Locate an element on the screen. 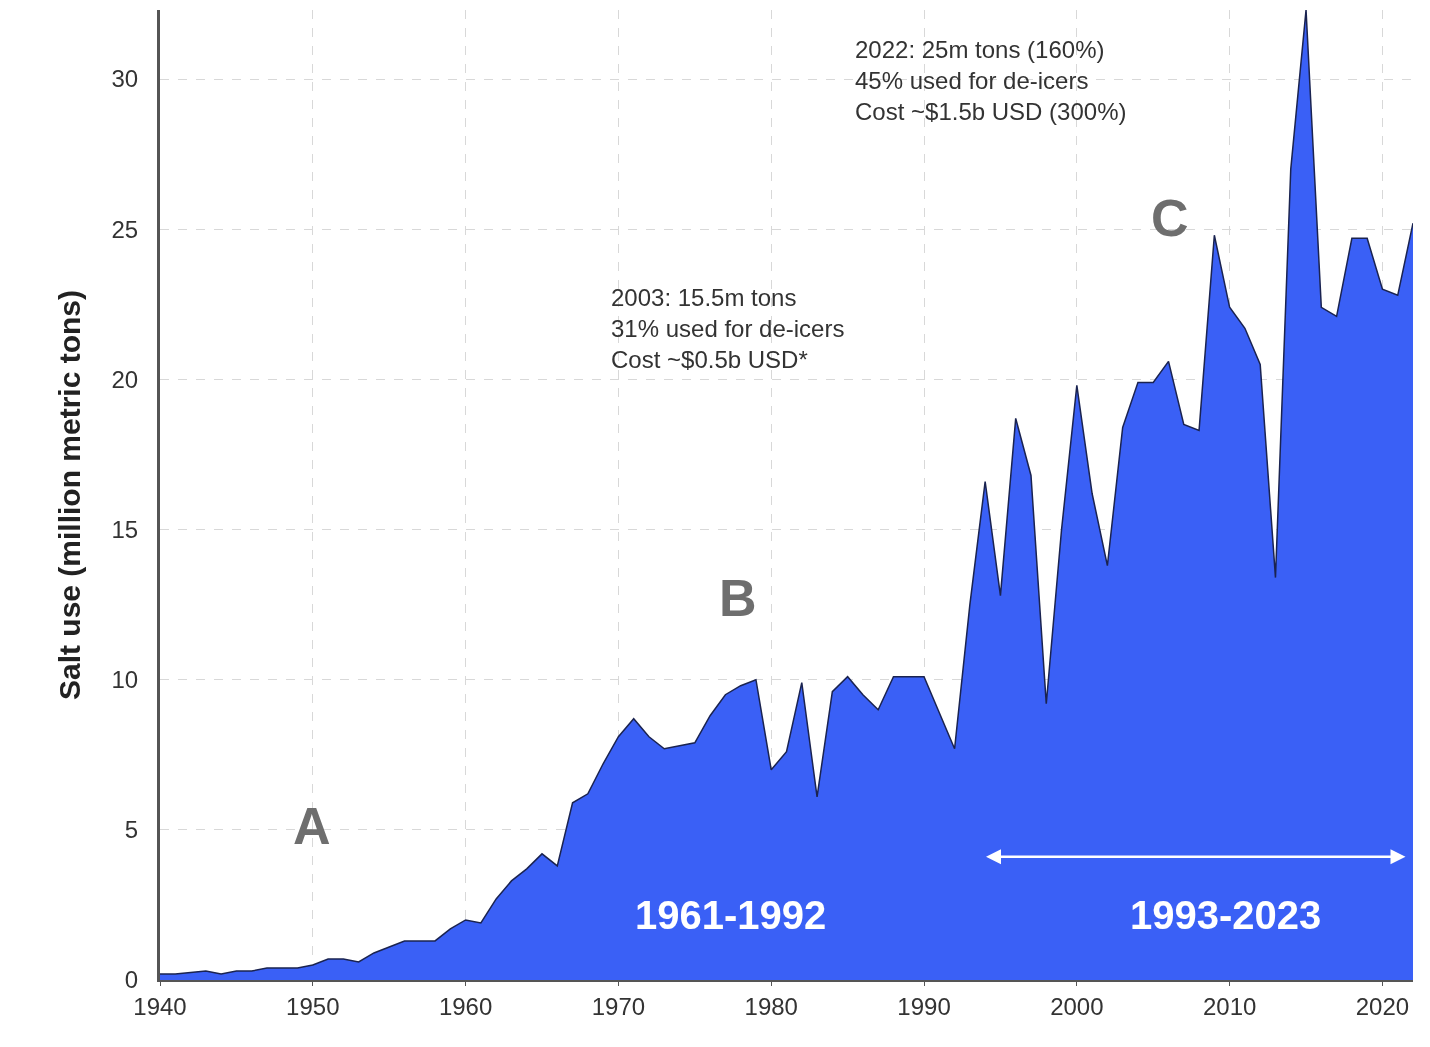 This screenshot has width=1430, height=1047. y-tick-label: 5 is located at coordinates (131, 830).